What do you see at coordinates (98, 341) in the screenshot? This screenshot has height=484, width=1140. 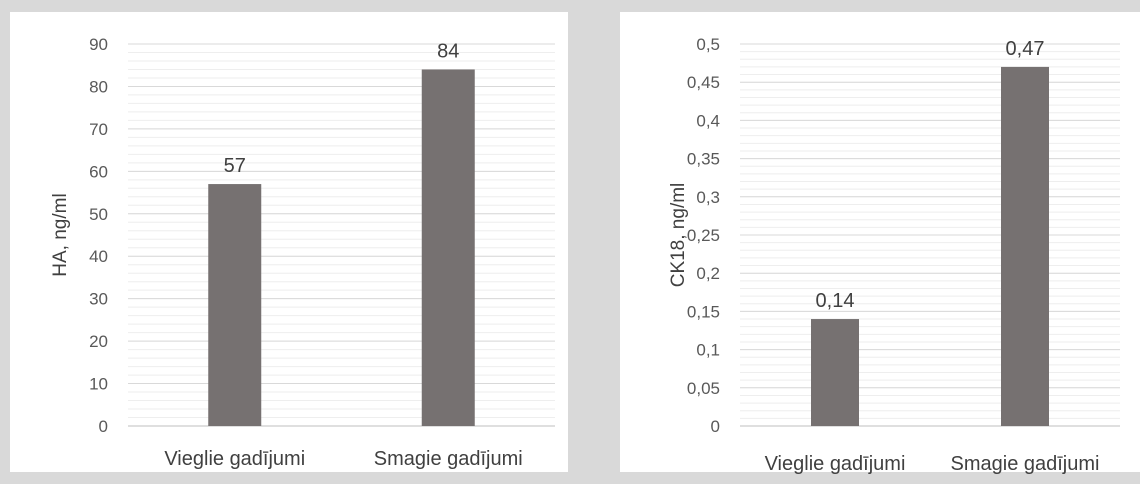 I see `y-tick-label: 20` at bounding box center [98, 341].